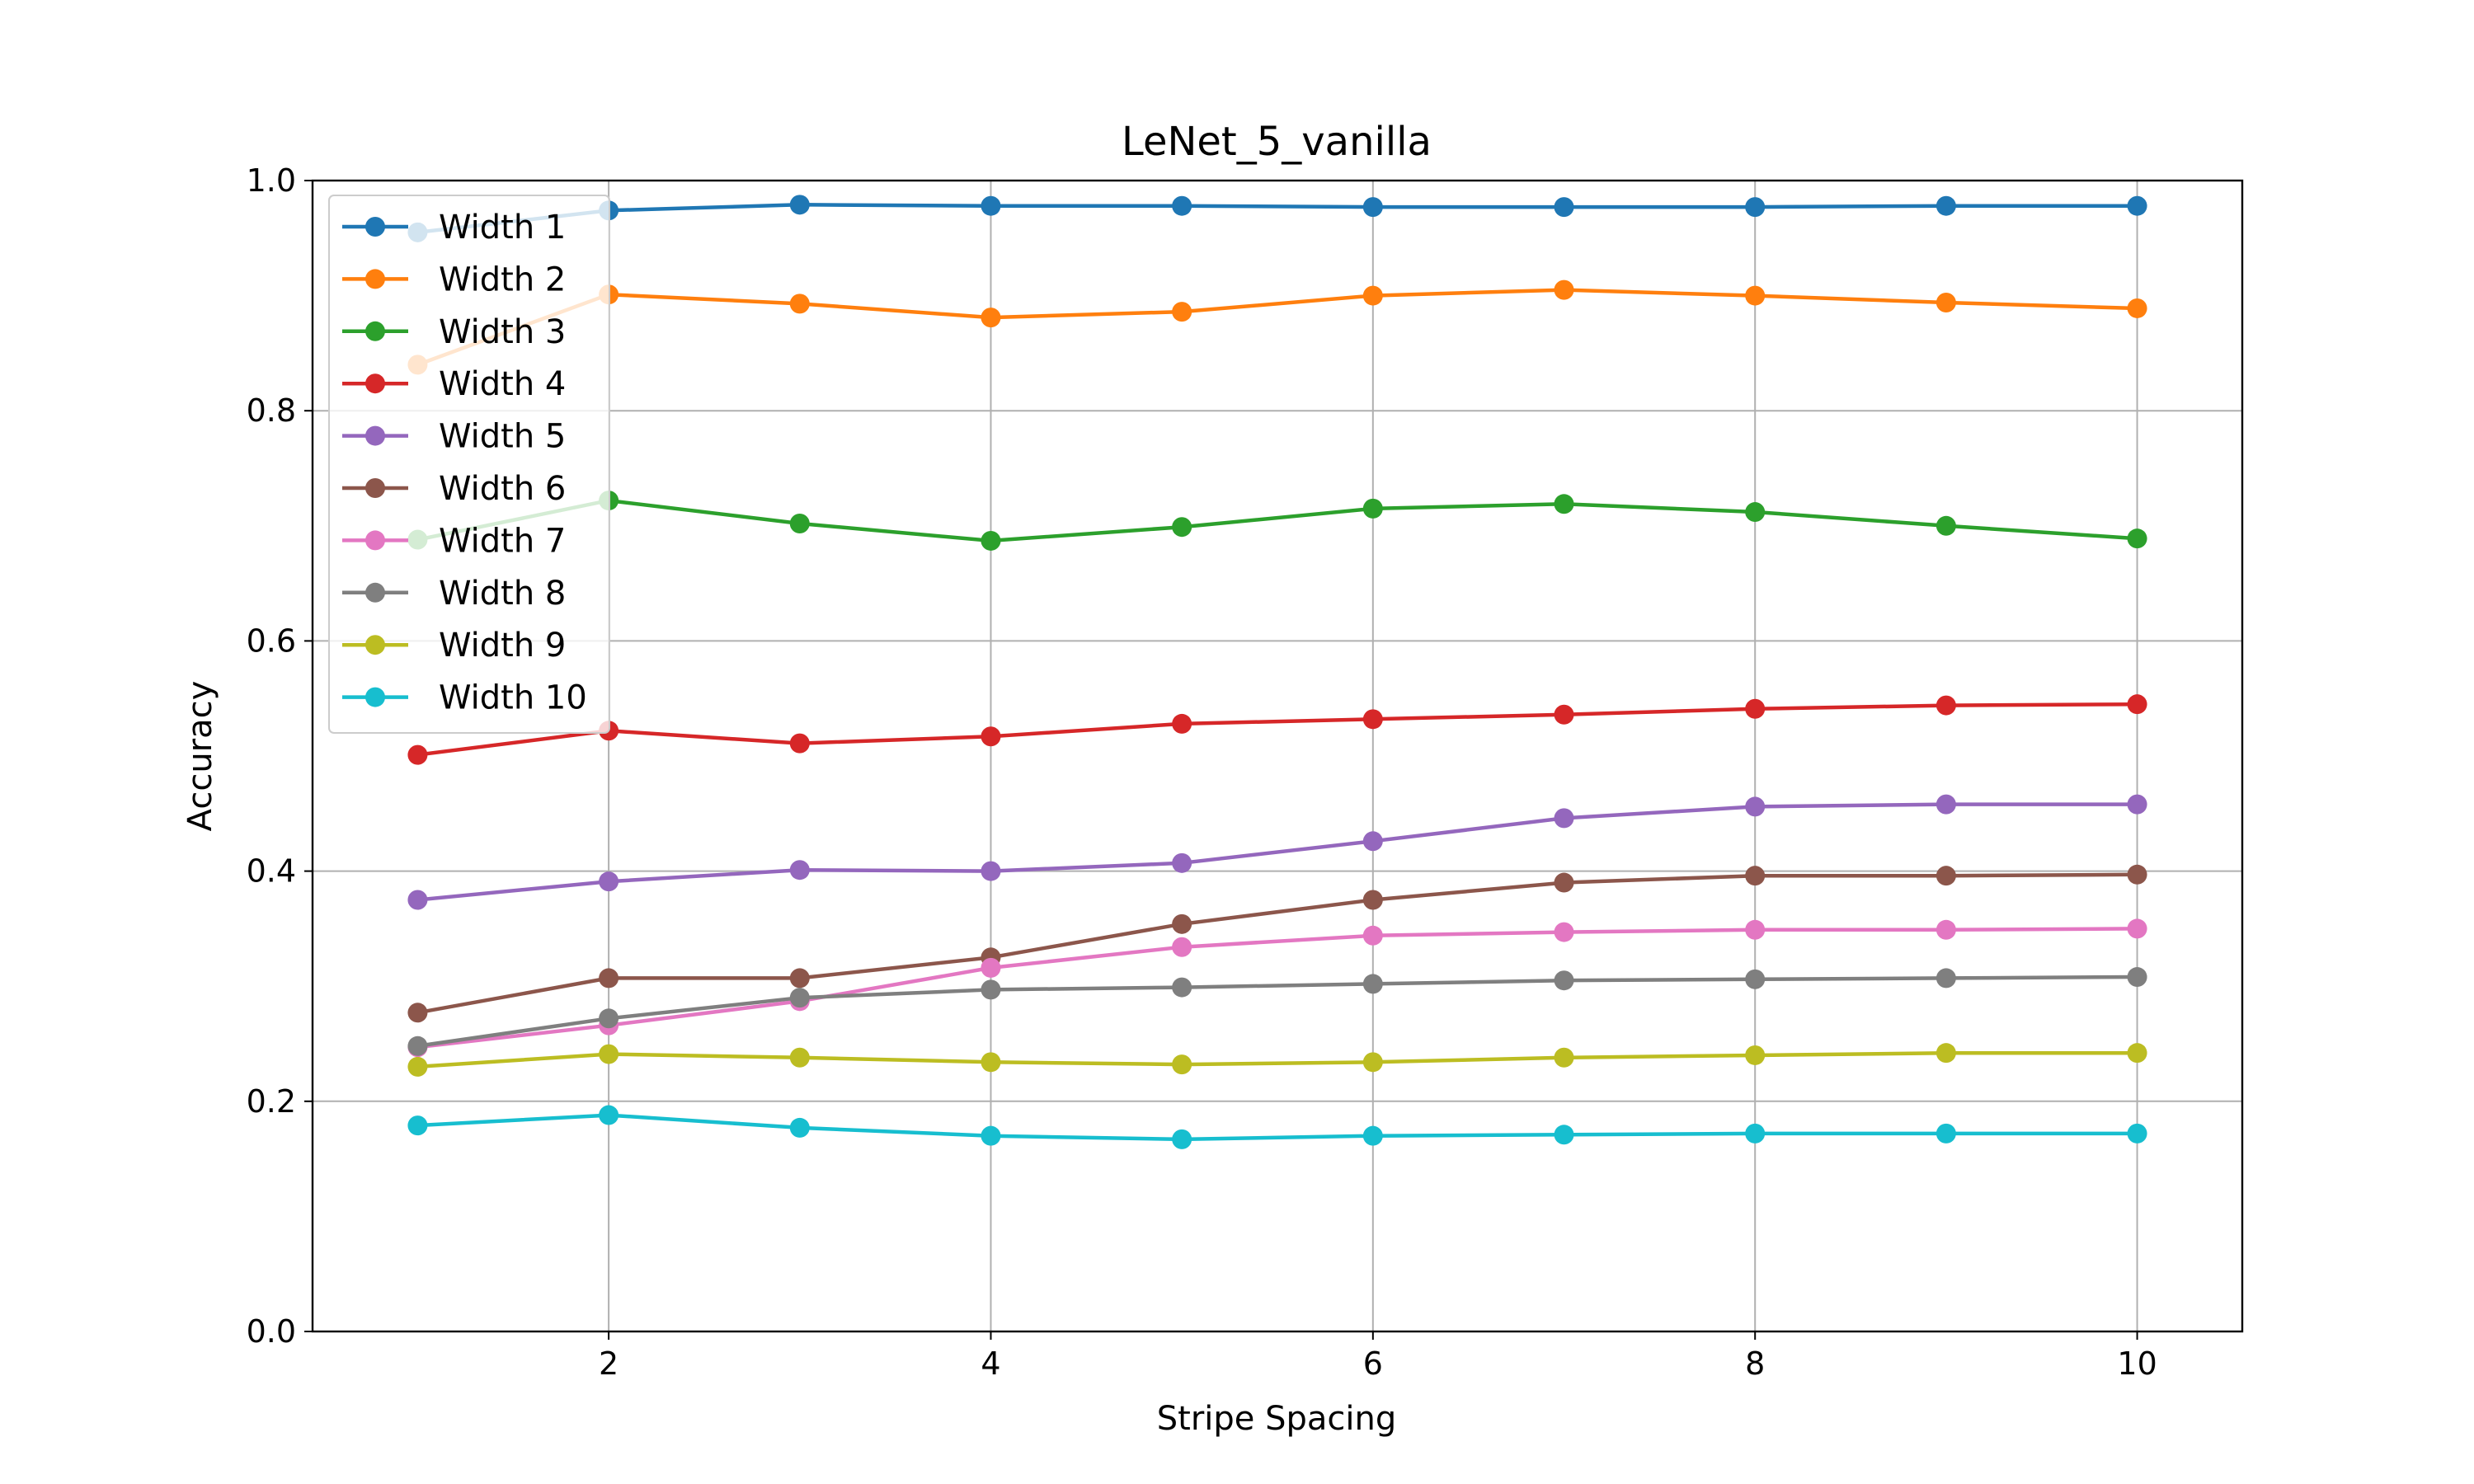 This screenshot has width=2474, height=1484. I want to click on legend-label: Width 5, so click(502, 437).